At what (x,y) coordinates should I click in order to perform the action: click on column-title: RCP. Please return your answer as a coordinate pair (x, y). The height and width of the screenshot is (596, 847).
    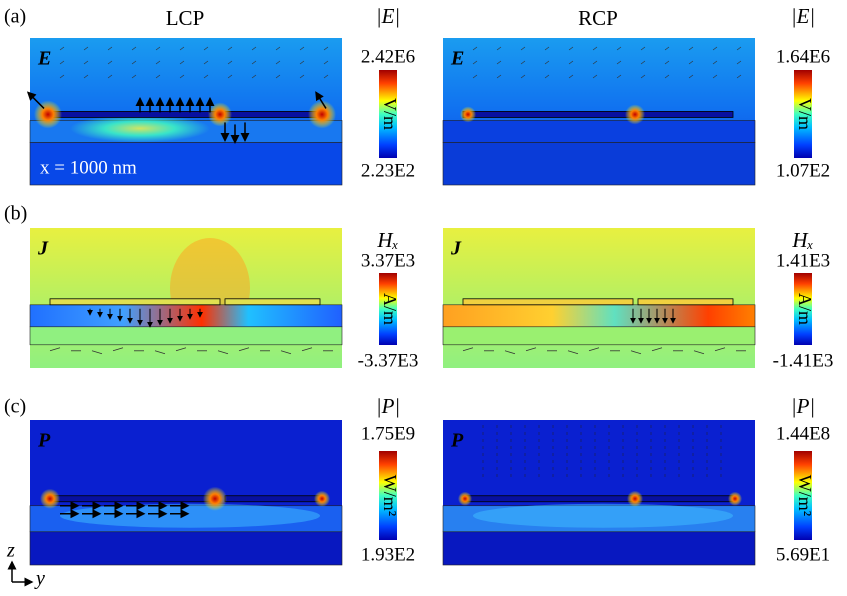
    Looking at the image, I should click on (598, 18).